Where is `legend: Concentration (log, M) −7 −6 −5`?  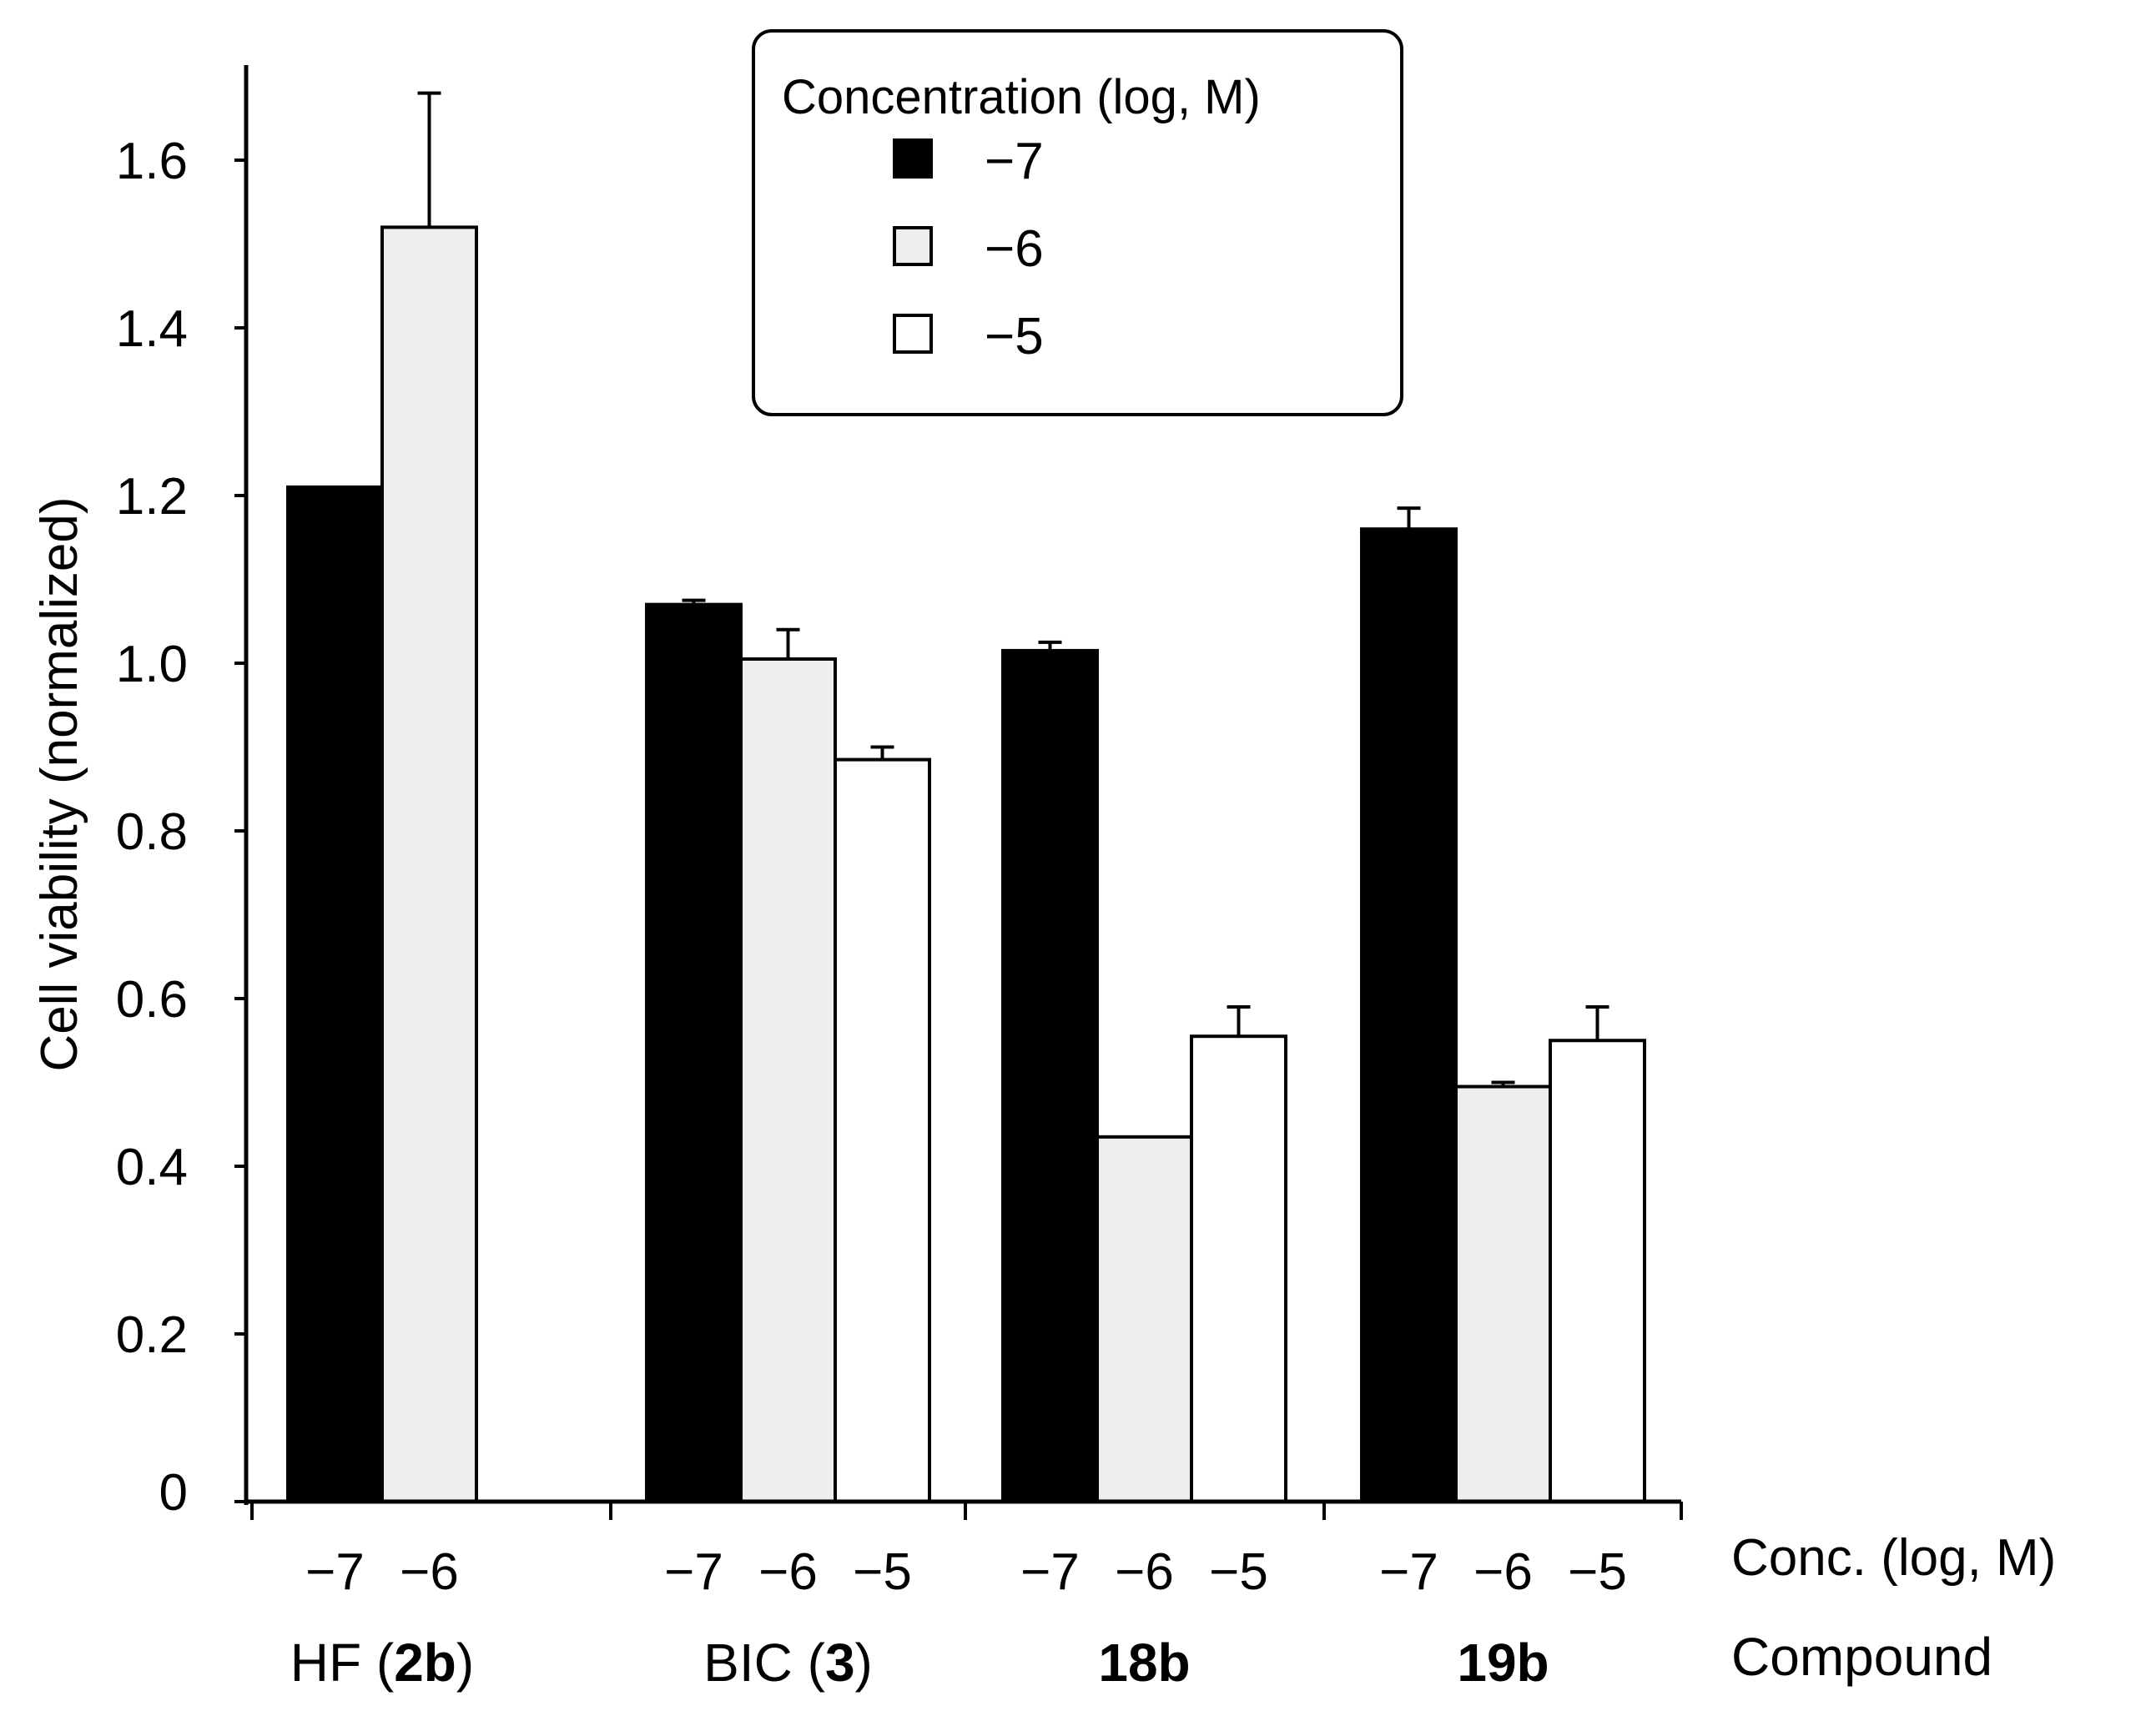
legend: Concentration (log, M) −7 −6 −5 is located at coordinates (1077, 222).